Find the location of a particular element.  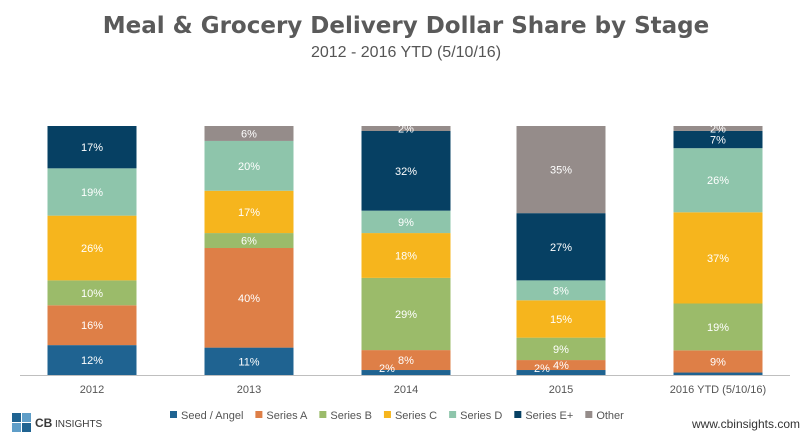

x-tick-2014: 2014 is located at coordinates (406, 390).